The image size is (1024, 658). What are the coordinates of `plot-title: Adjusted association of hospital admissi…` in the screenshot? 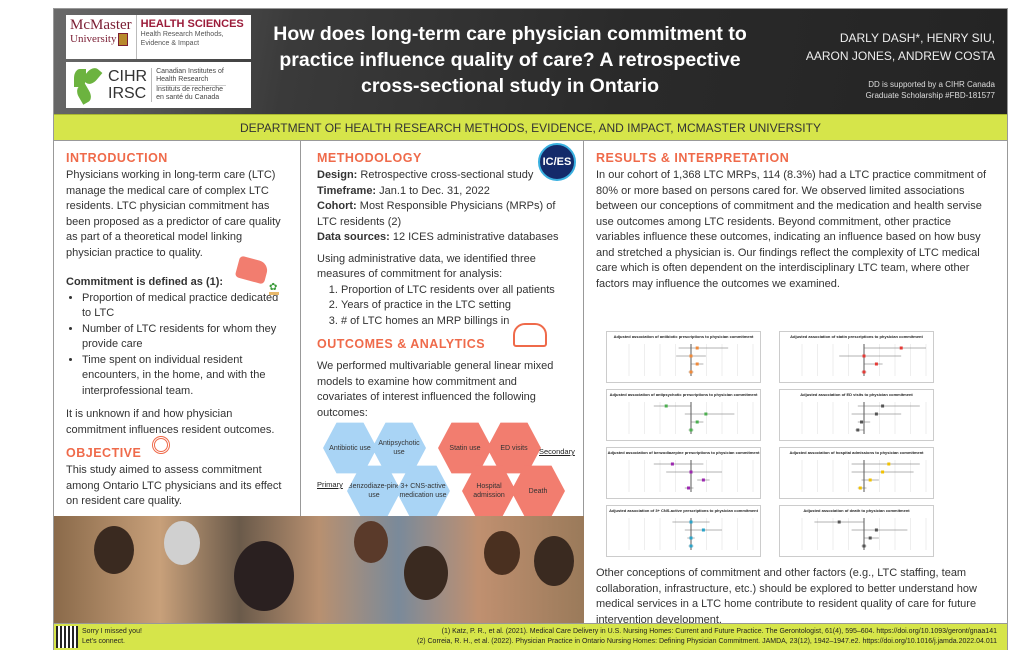 It's located at (856, 452).